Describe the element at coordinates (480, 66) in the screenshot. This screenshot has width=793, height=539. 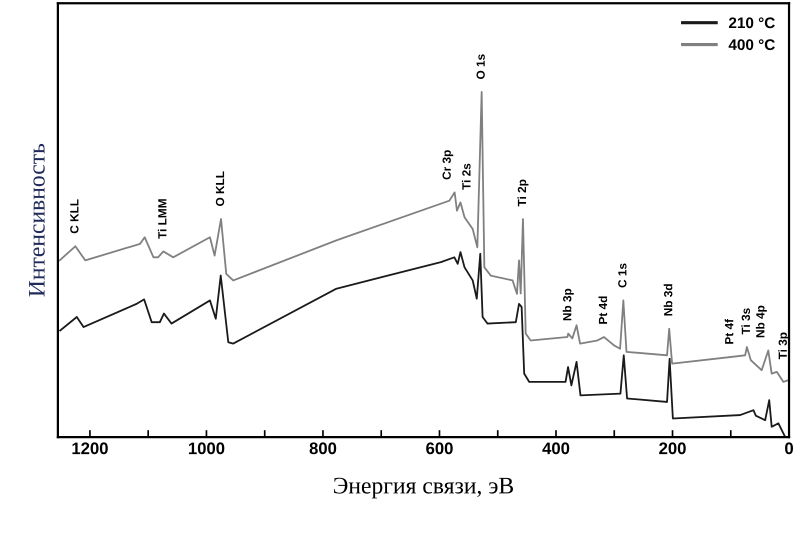
I see `annotation: O 1s` at that location.